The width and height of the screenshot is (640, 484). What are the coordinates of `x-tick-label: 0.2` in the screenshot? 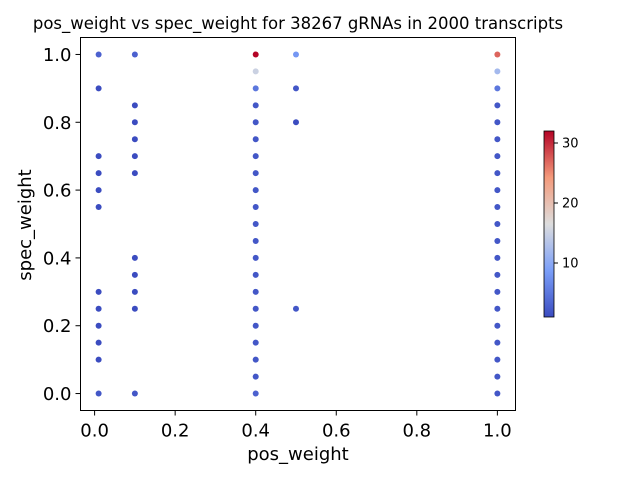 It's located at (175, 431).